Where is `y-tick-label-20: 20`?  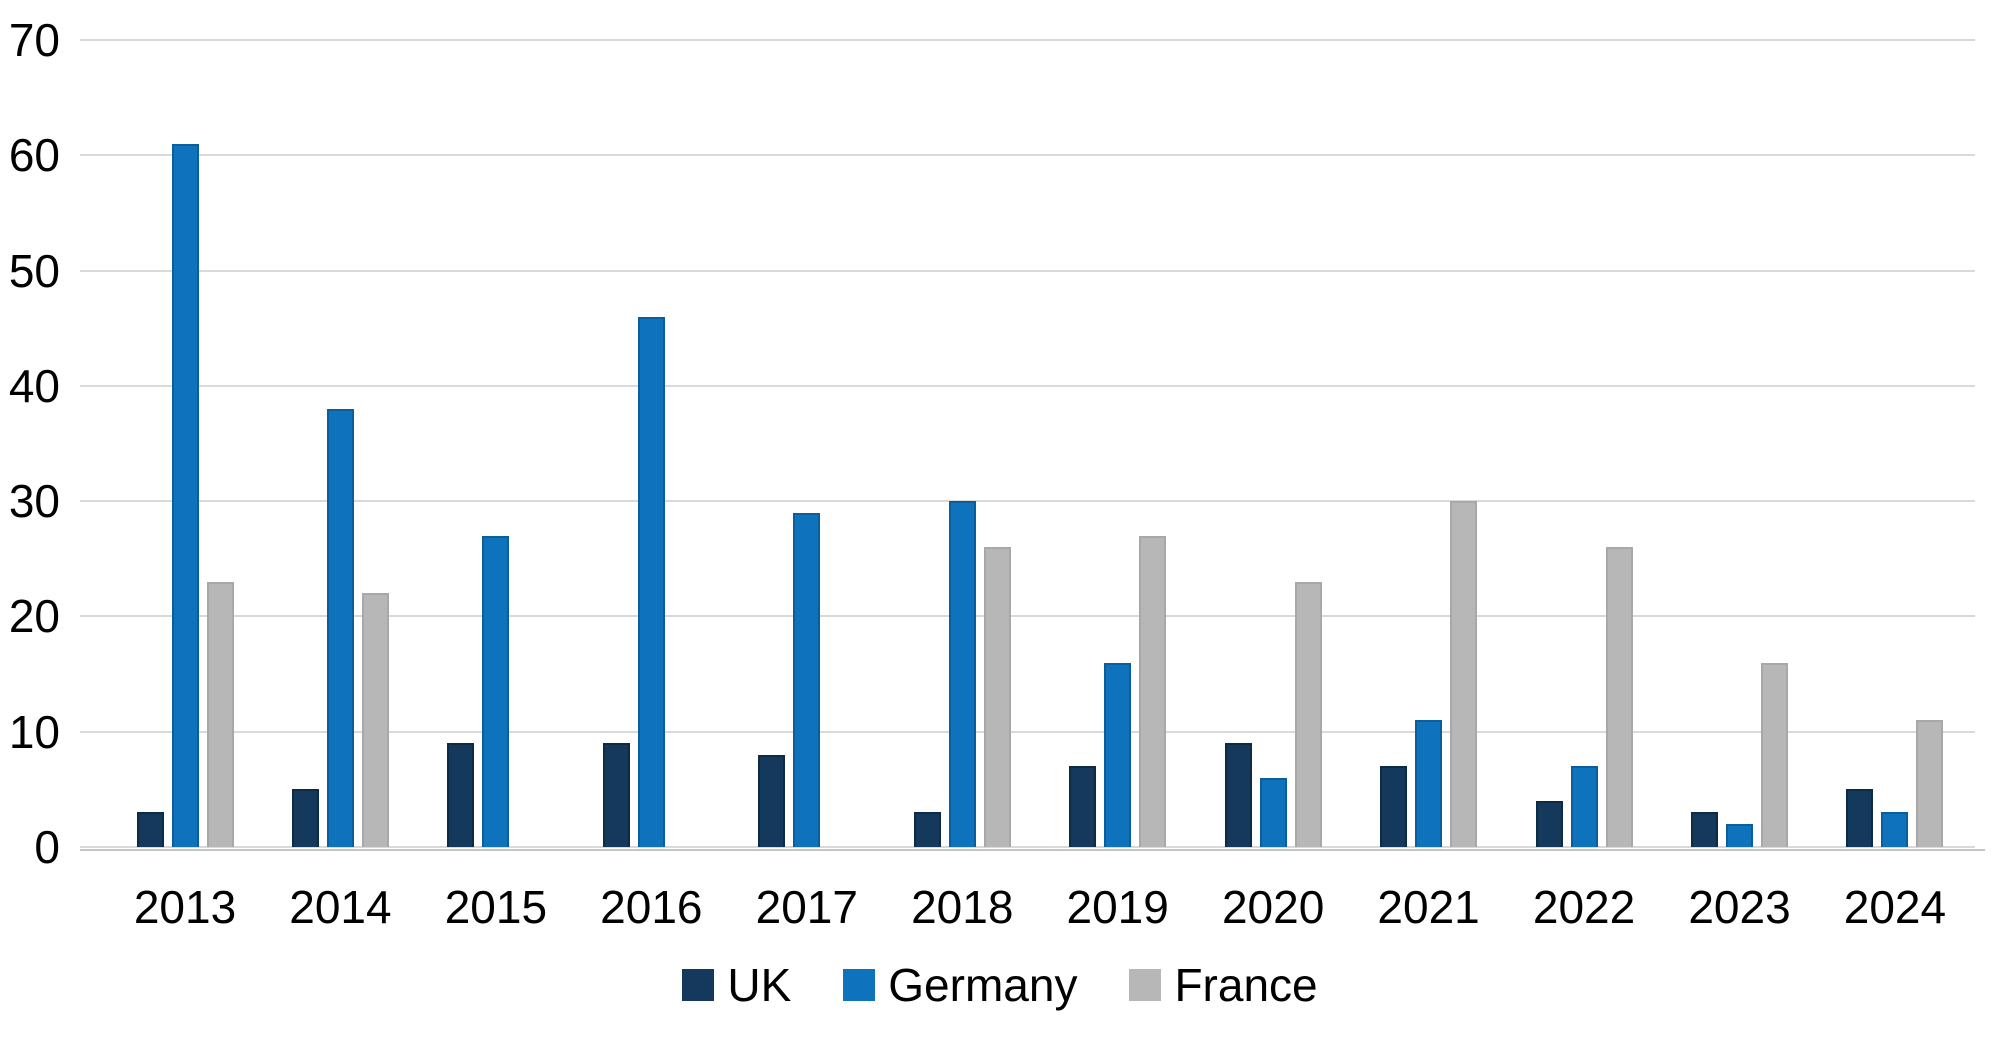 y-tick-label-20: 20 is located at coordinates (34, 616).